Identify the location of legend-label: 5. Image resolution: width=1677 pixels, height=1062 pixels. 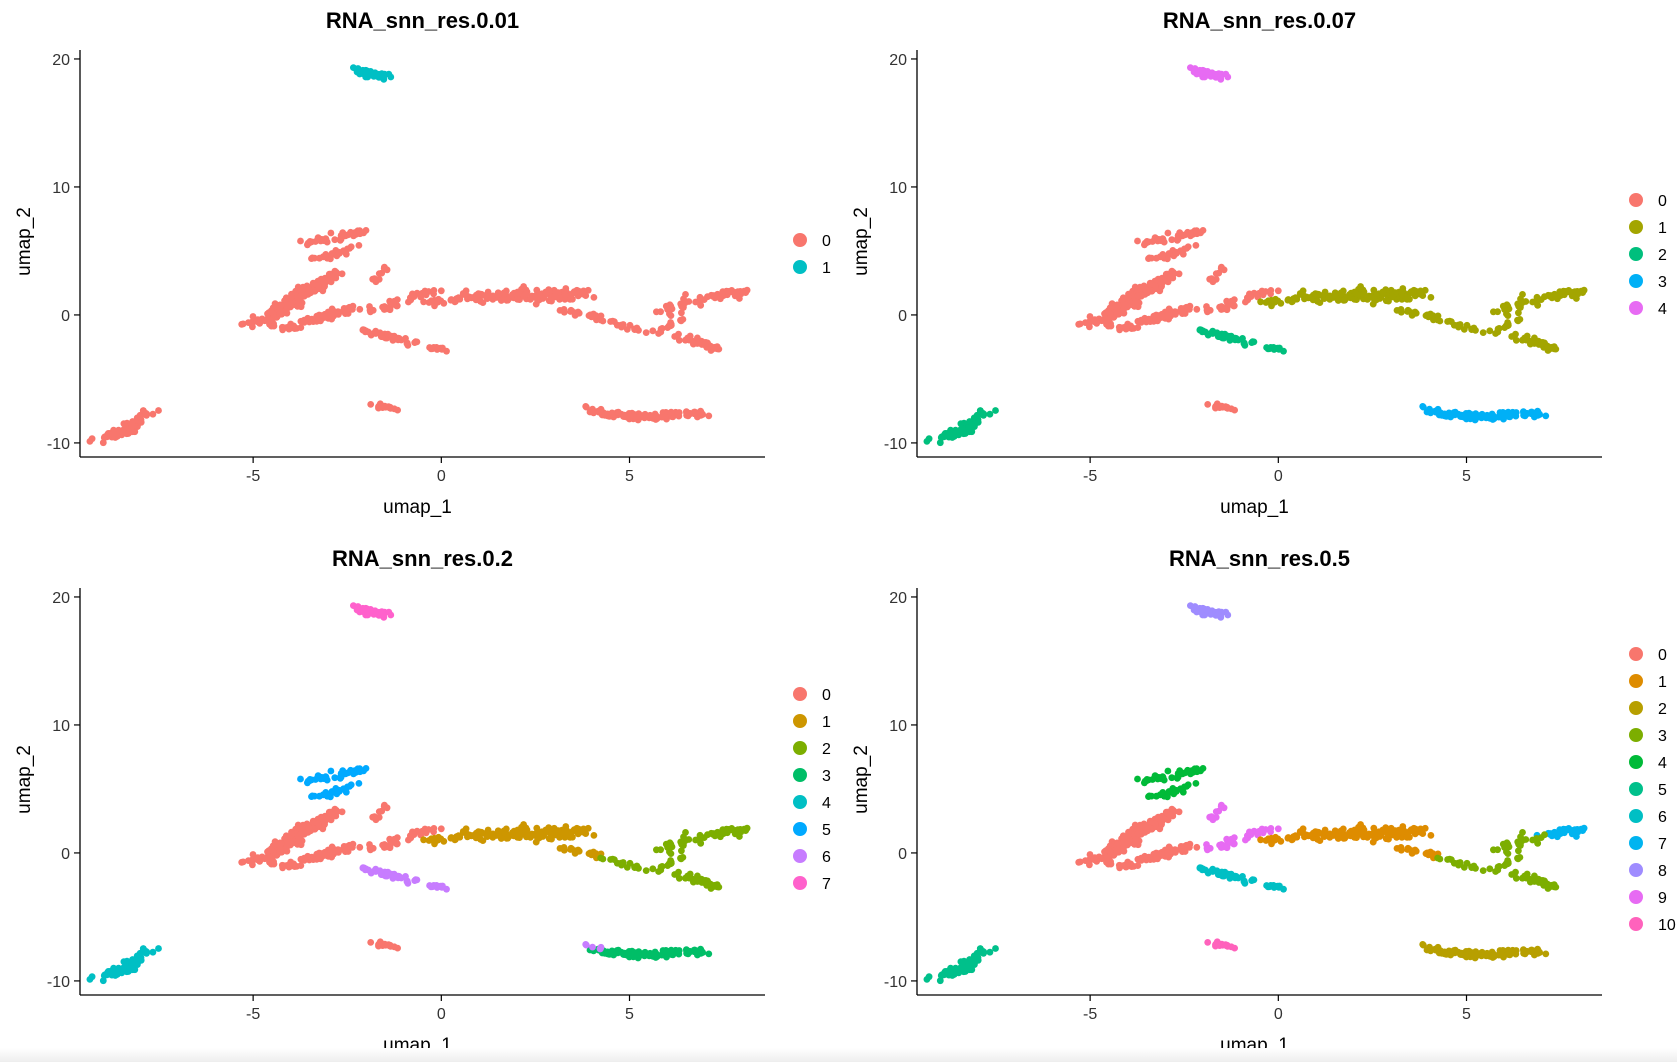
(826, 830).